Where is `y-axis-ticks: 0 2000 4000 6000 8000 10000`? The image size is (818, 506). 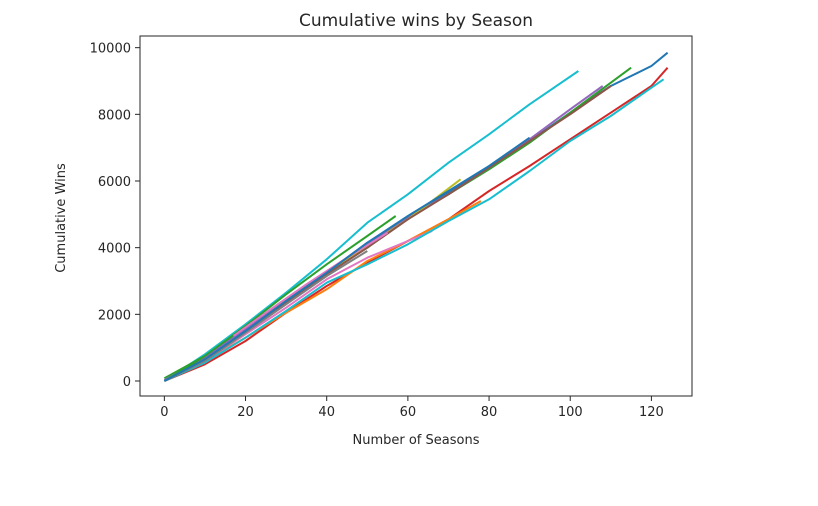 y-axis-ticks: 0 2000 4000 6000 8000 10000 is located at coordinates (115, 216).